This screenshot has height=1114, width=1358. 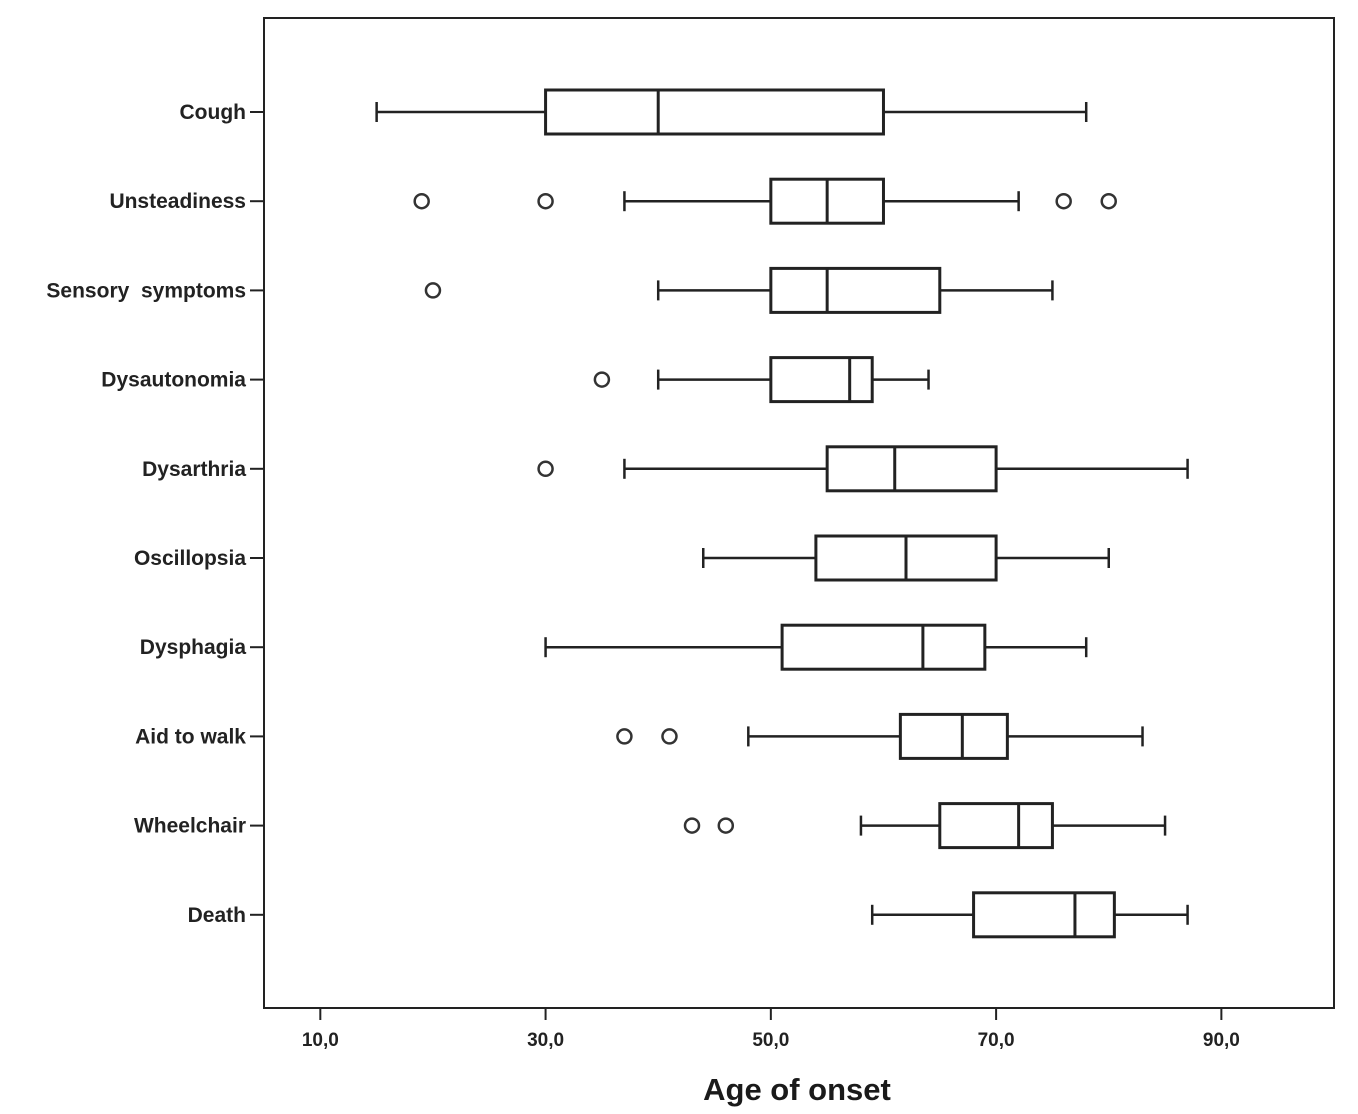 I want to click on category-label-unsteadiness: Unsteadiness, so click(x=177, y=201).